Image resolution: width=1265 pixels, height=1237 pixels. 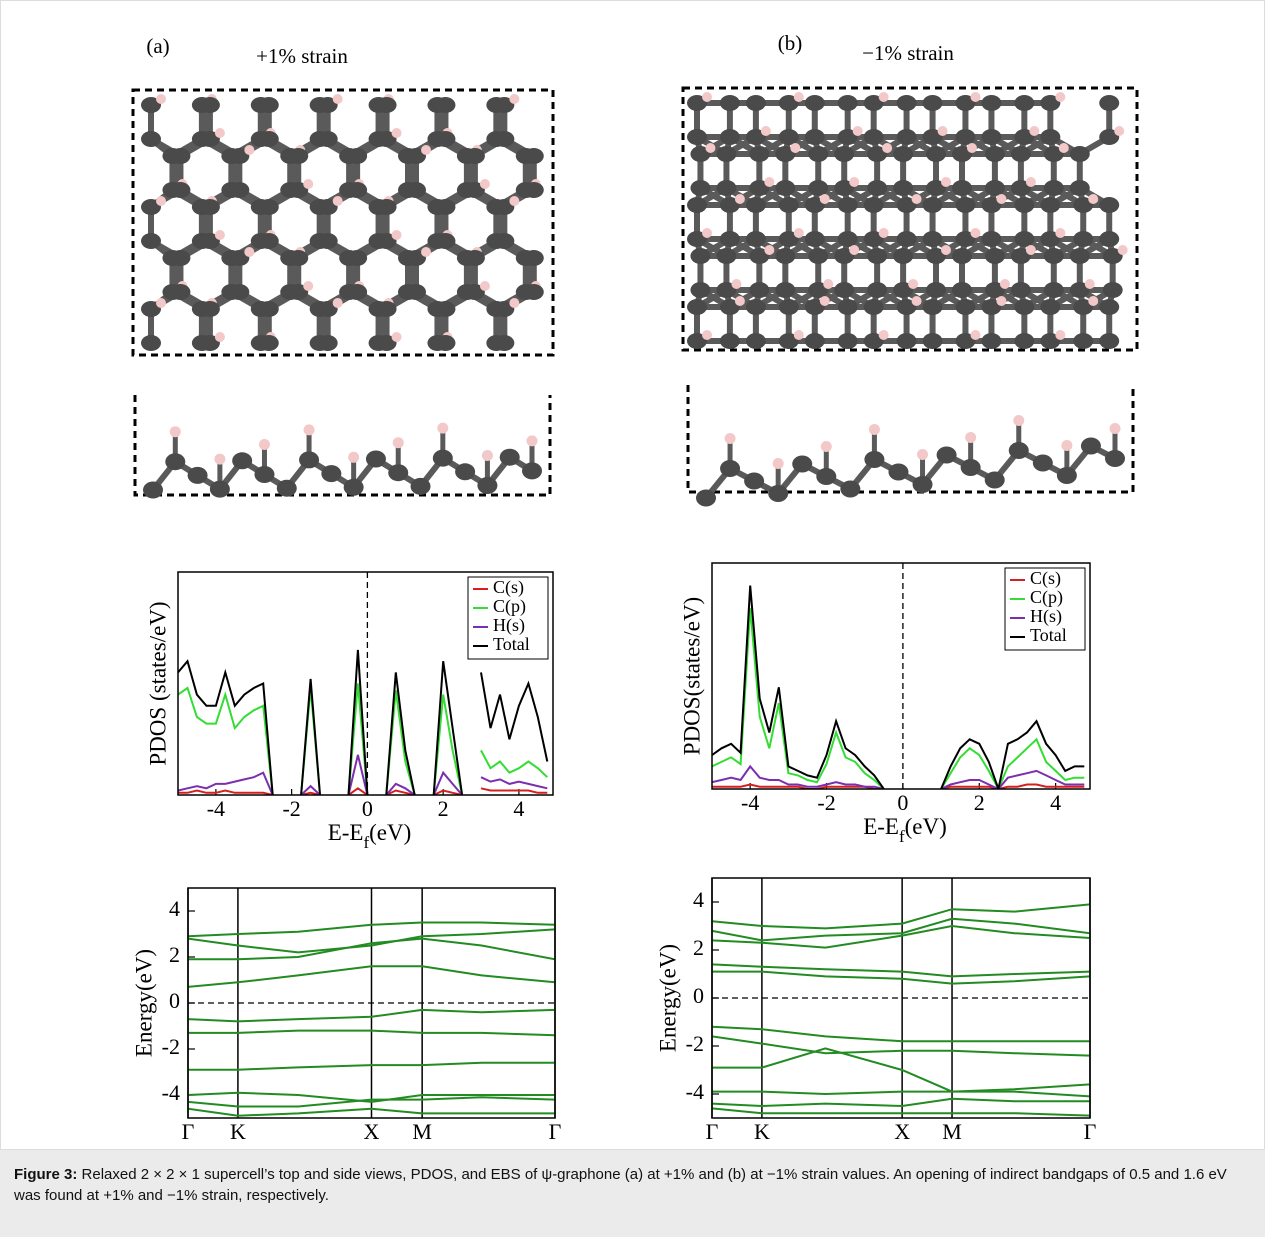 I want to click on x-axis-label-part: f, so click(x=902, y=836).